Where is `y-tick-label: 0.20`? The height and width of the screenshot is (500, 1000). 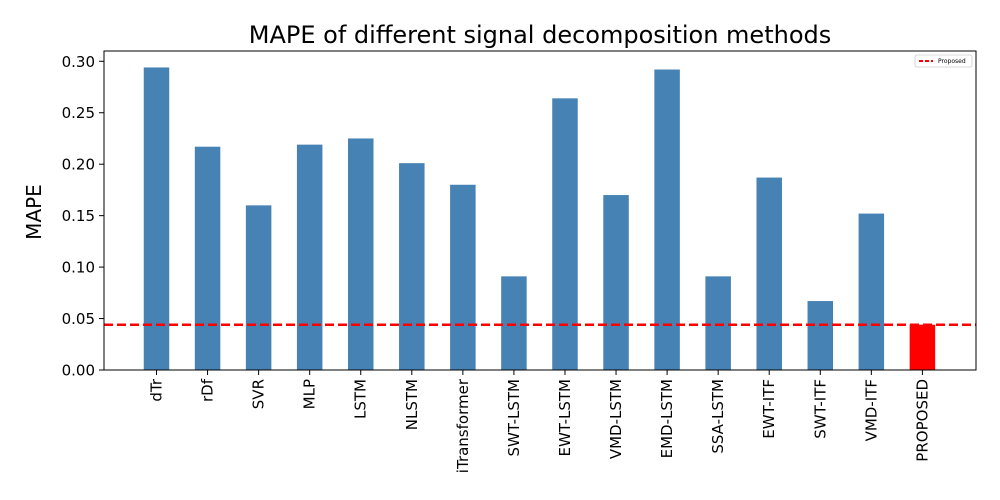 y-tick-label: 0.20 is located at coordinates (78, 165).